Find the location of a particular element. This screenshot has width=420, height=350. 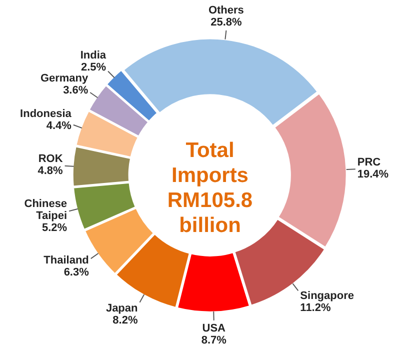

data-label: 8.2% is located at coordinates (125, 320).